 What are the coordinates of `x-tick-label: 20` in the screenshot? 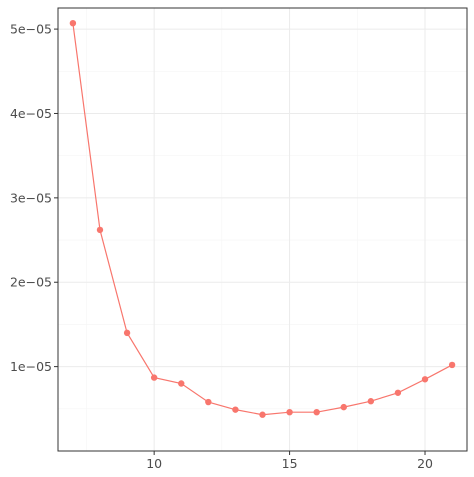 It's located at (425, 463).